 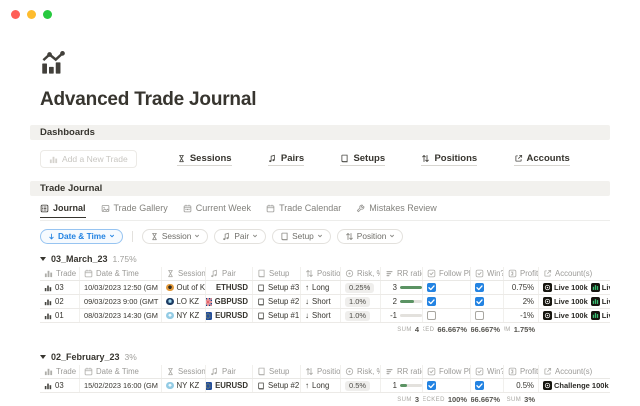 What do you see at coordinates (370, 236) in the screenshot?
I see `filter-pill-position: Position` at bounding box center [370, 236].